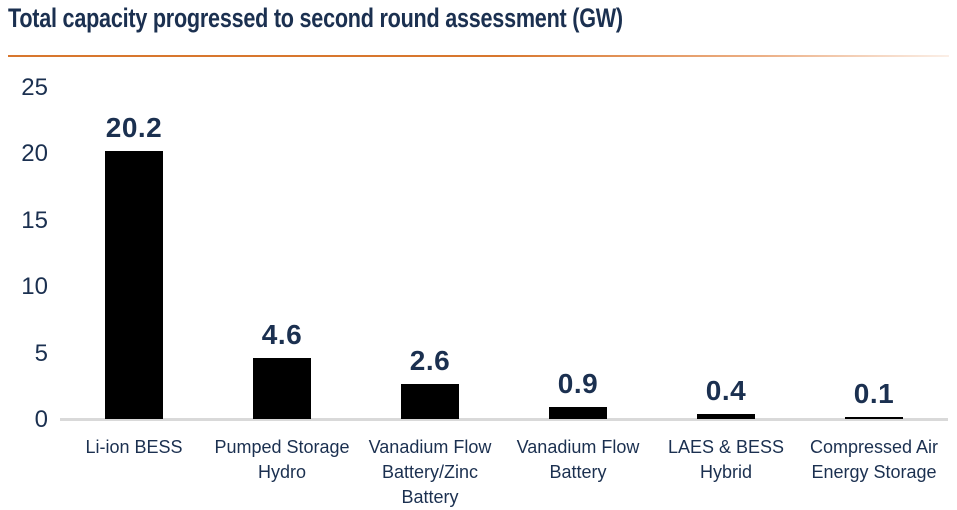 Image resolution: width=957 pixels, height=510 pixels. Describe the element at coordinates (726, 390) in the screenshot. I see `bar-value-label: 0.4` at that location.